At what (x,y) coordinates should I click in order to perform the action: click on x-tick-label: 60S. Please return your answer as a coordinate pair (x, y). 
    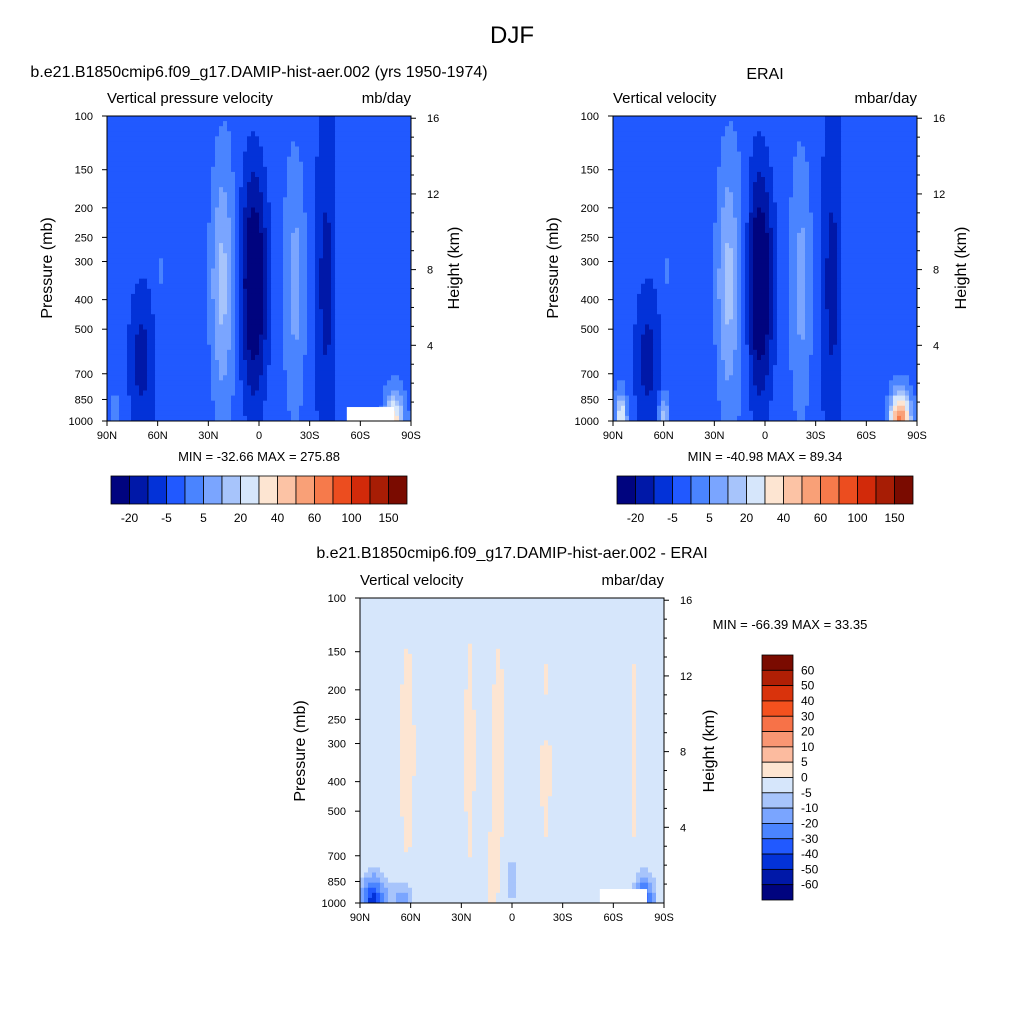
    Looking at the image, I should click on (361, 436).